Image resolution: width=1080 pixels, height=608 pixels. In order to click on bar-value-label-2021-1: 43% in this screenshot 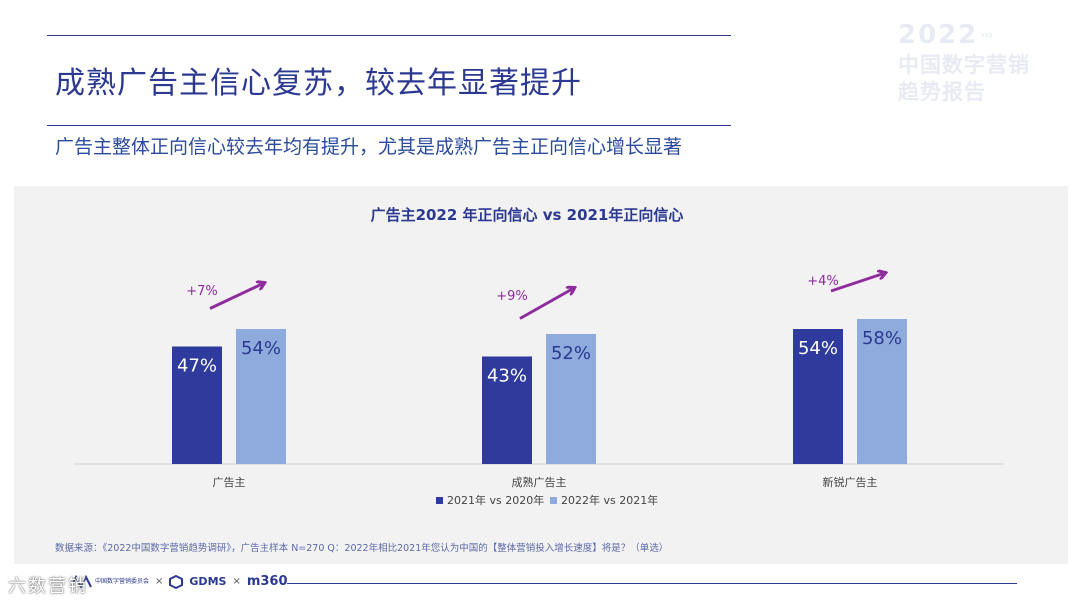, I will do `click(507, 376)`.